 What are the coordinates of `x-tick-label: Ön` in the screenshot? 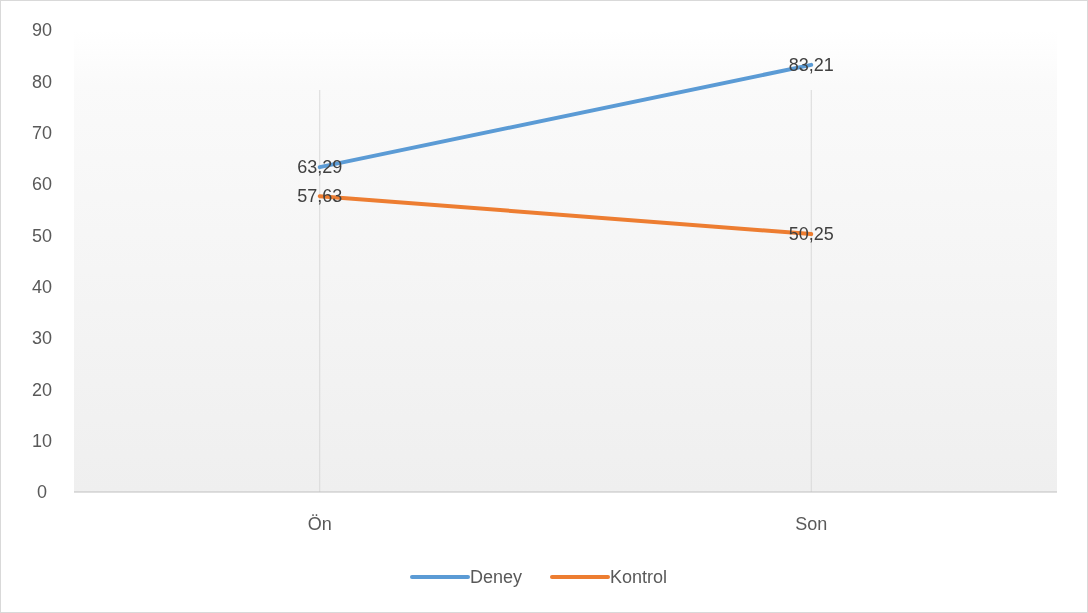 It's located at (319, 524).